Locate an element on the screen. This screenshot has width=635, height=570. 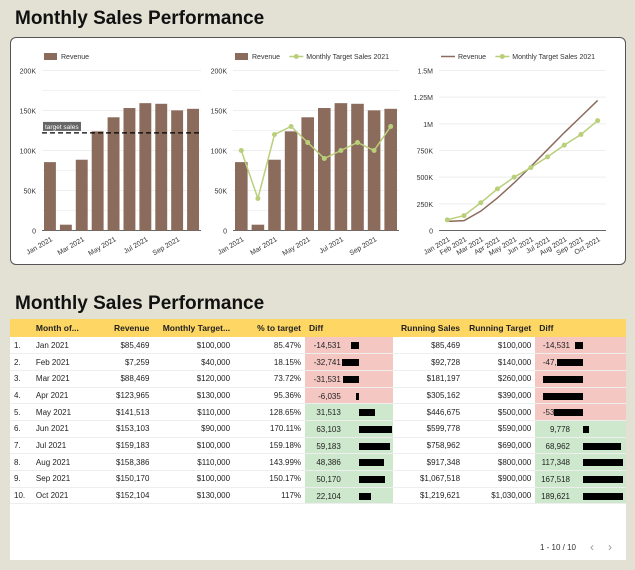
pagination: 1 - 10 / 10 ‹ › is located at coordinates (576, 547).